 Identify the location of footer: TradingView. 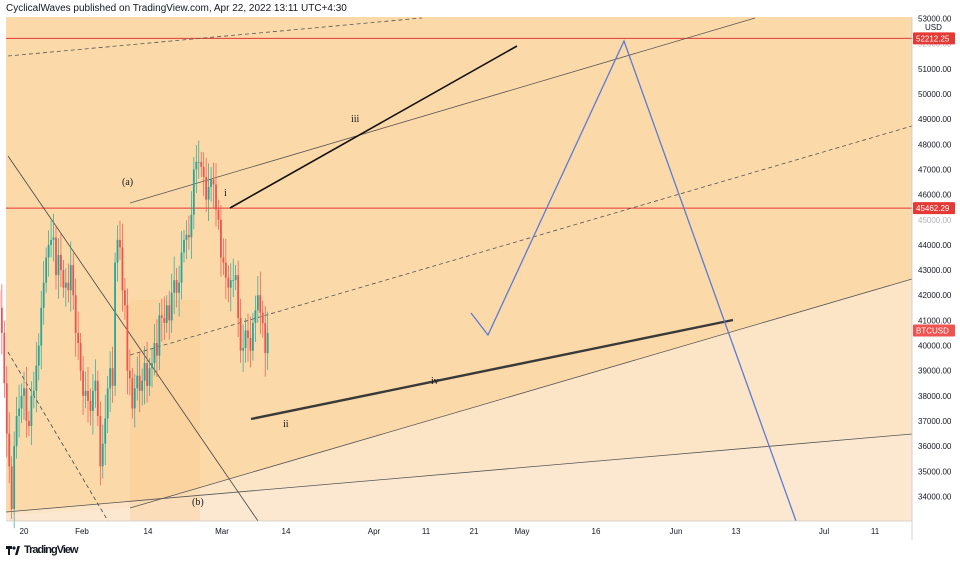
(42, 550).